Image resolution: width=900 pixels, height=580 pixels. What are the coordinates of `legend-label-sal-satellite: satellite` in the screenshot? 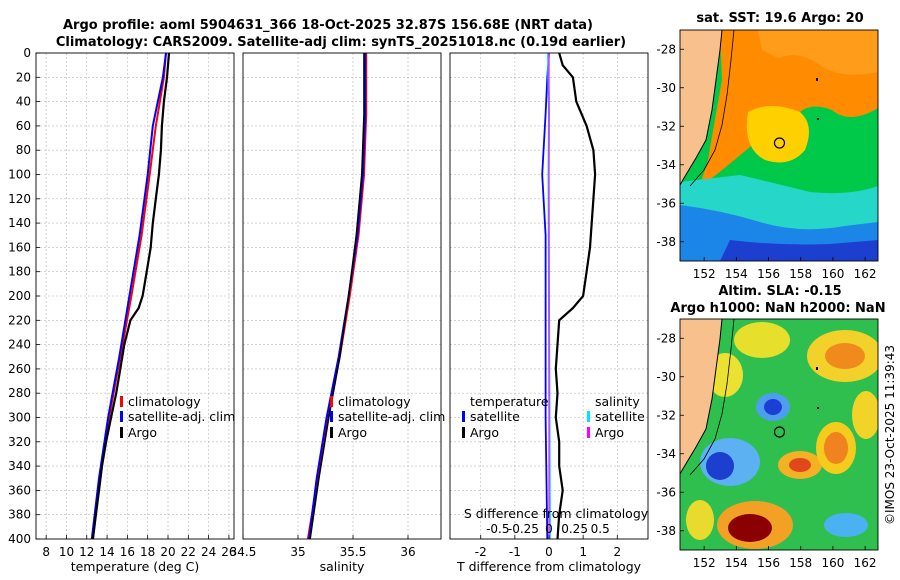 It's located at (620, 416).